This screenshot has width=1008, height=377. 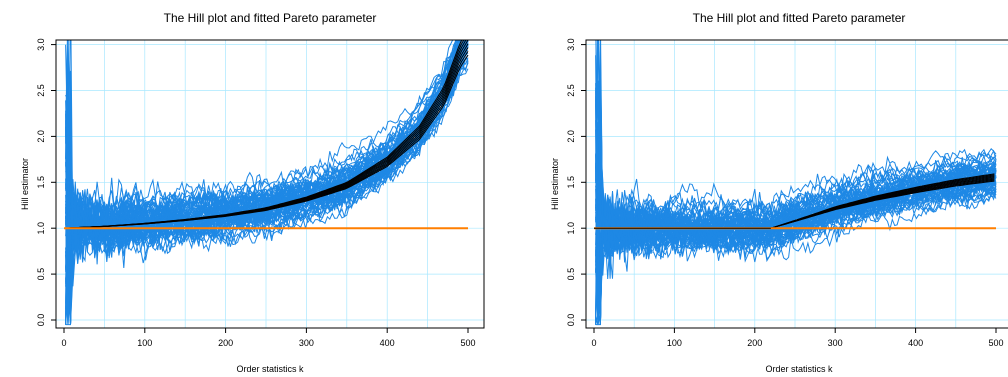 I want to click on sample-path, so click(x=796, y=225).